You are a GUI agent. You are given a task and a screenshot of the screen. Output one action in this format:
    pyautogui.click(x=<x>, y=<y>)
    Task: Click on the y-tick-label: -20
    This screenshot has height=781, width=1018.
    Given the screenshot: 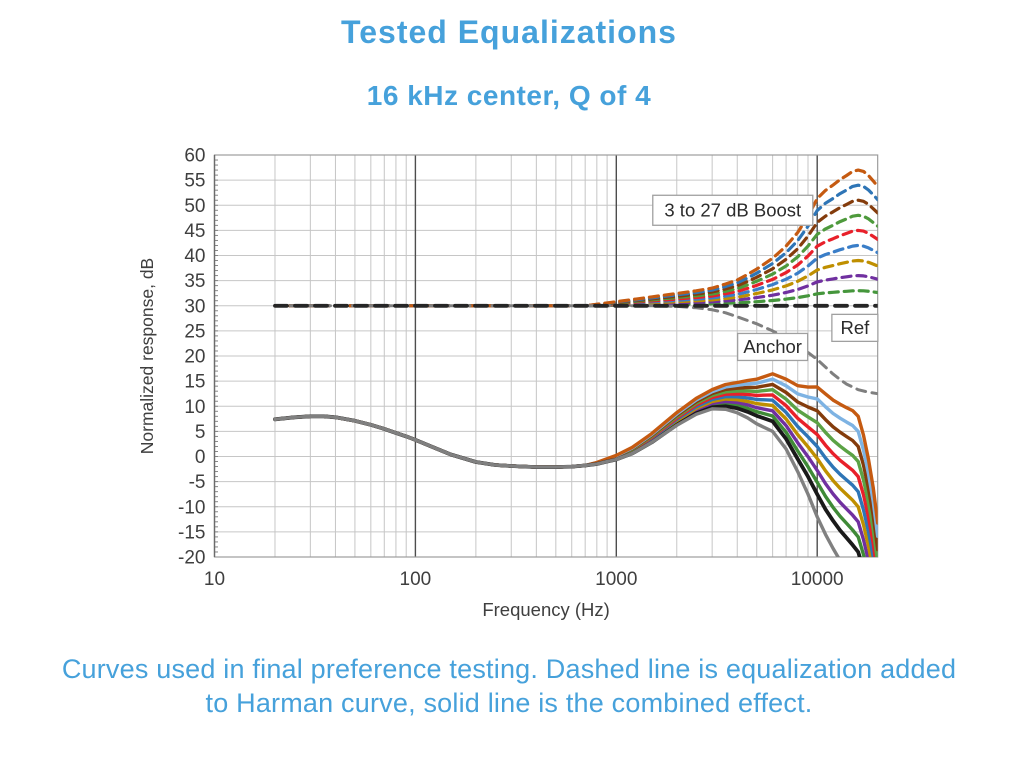 What is the action you would take?
    pyautogui.click(x=191, y=558)
    